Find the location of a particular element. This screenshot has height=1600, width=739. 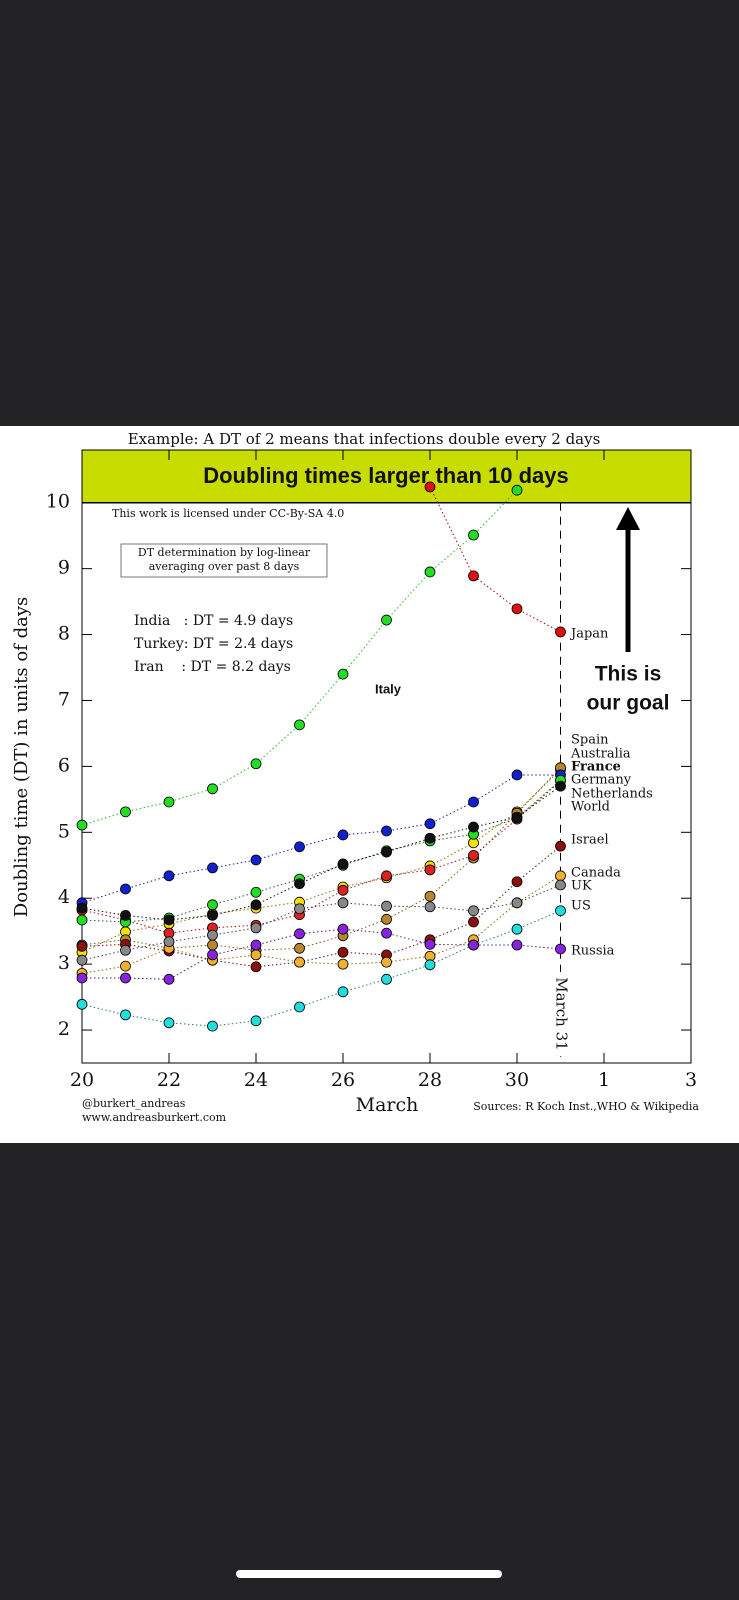

series-label: UK is located at coordinates (581, 886).